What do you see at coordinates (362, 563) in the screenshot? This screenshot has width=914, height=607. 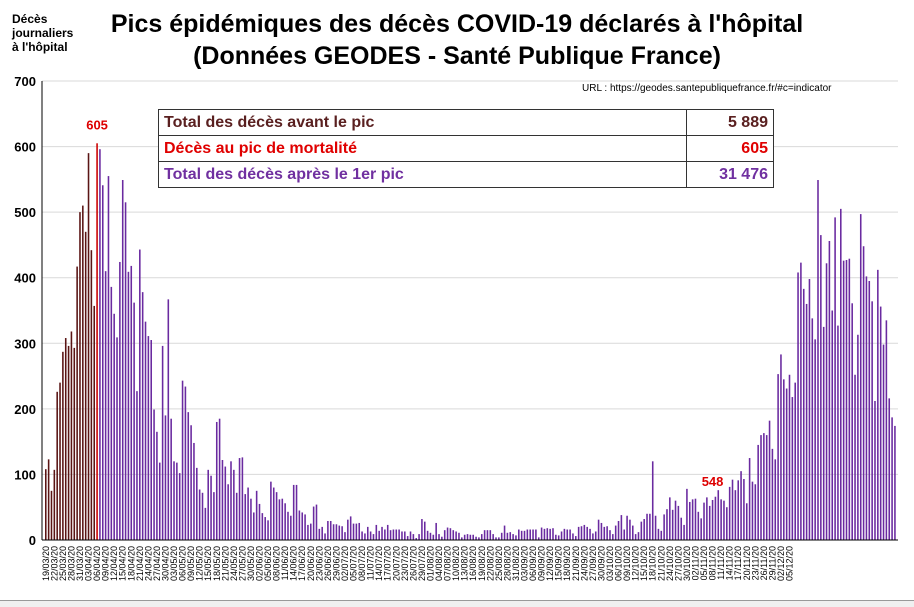 I see `x-tick-label: 08/07/20` at bounding box center [362, 563].